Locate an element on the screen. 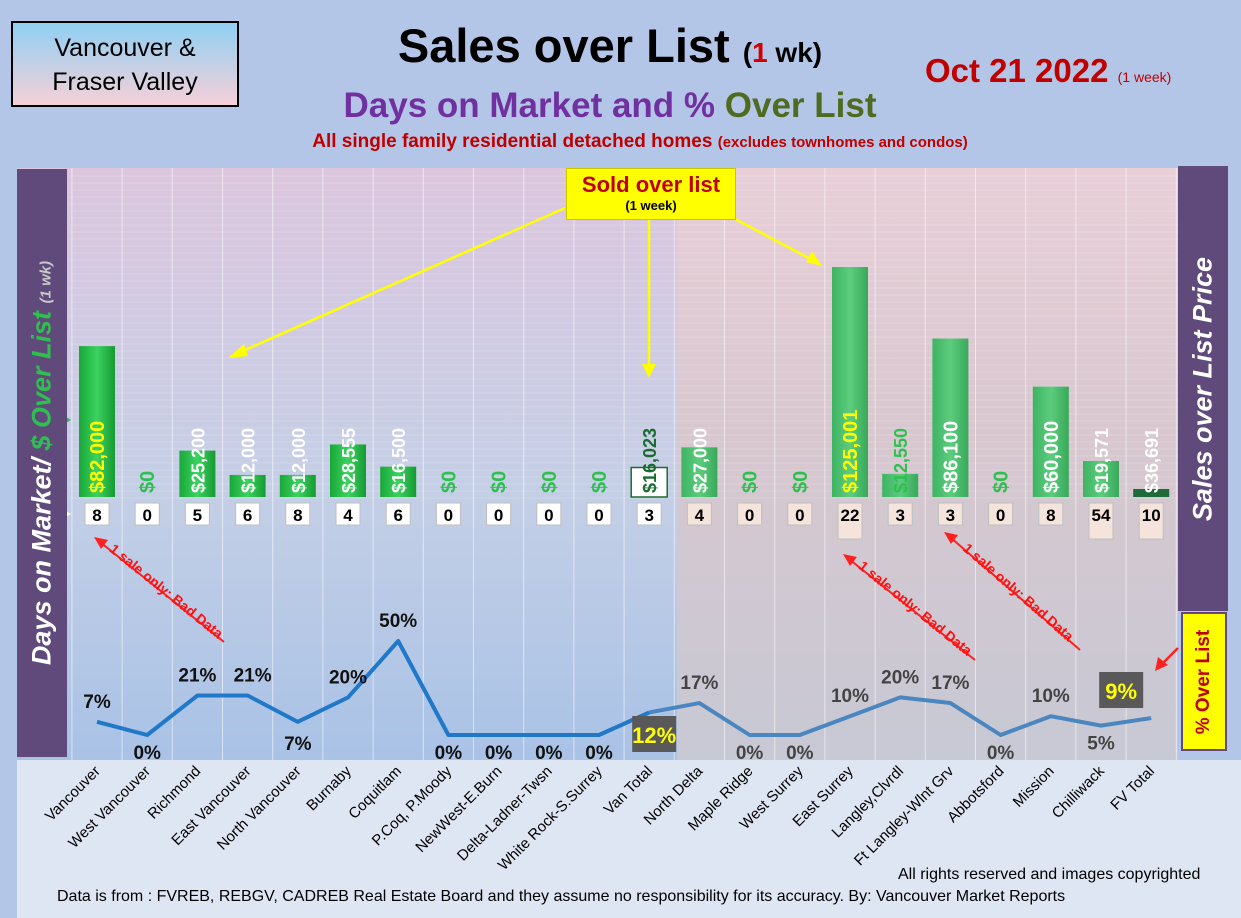  bar-label-22: $36,691 is located at coordinates (1152, 460).